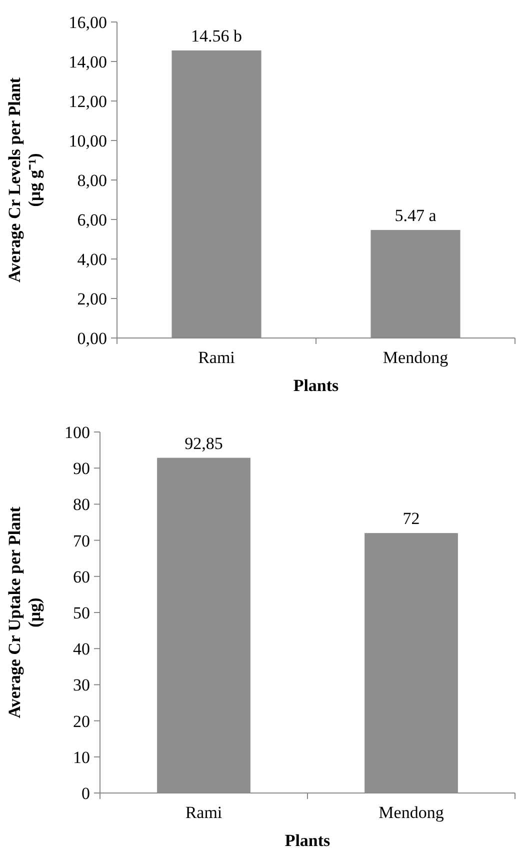 The height and width of the screenshot is (855, 532). I want to click on y-tick-label: 2,00, so click(92, 298).